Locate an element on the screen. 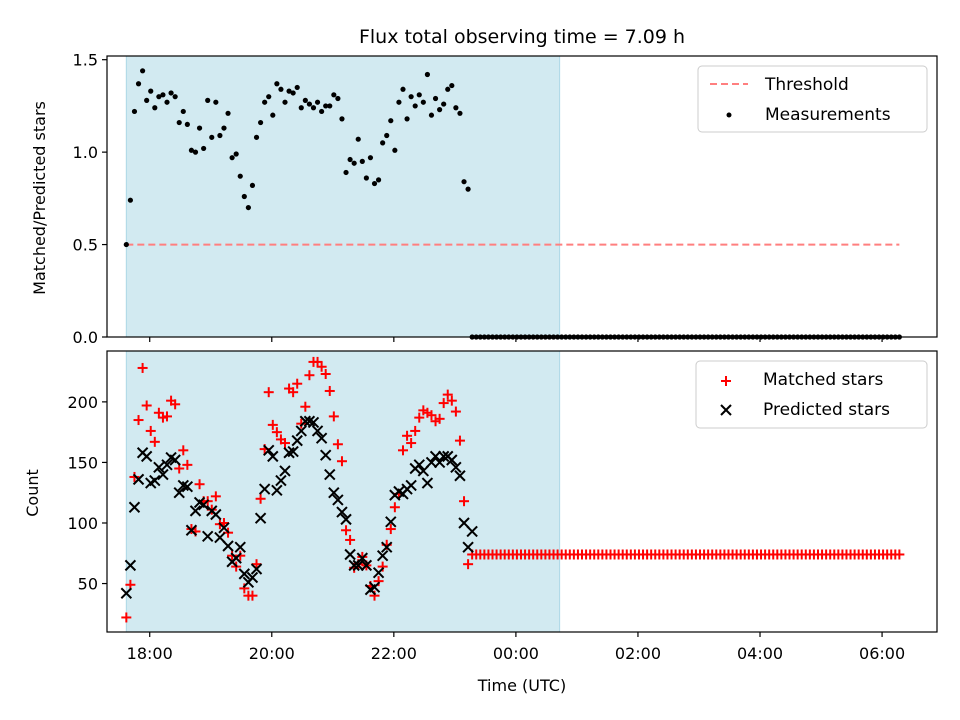 Image resolution: width=960 pixels, height=720 pixels. y-tick-label: 50 is located at coordinates (88, 584).